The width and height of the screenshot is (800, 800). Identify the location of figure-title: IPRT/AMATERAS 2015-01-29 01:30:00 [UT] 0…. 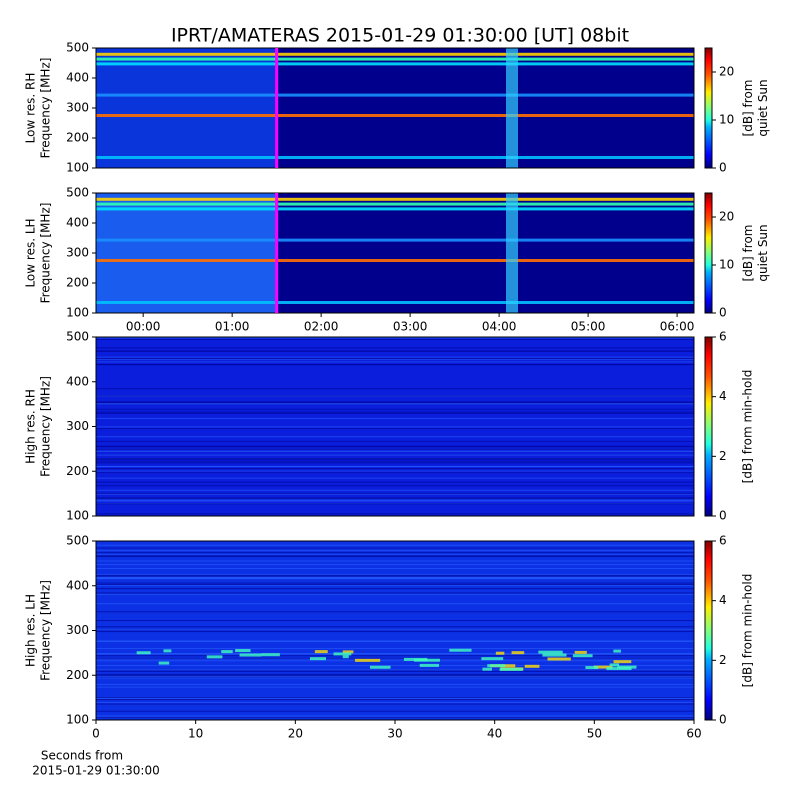
(400, 36).